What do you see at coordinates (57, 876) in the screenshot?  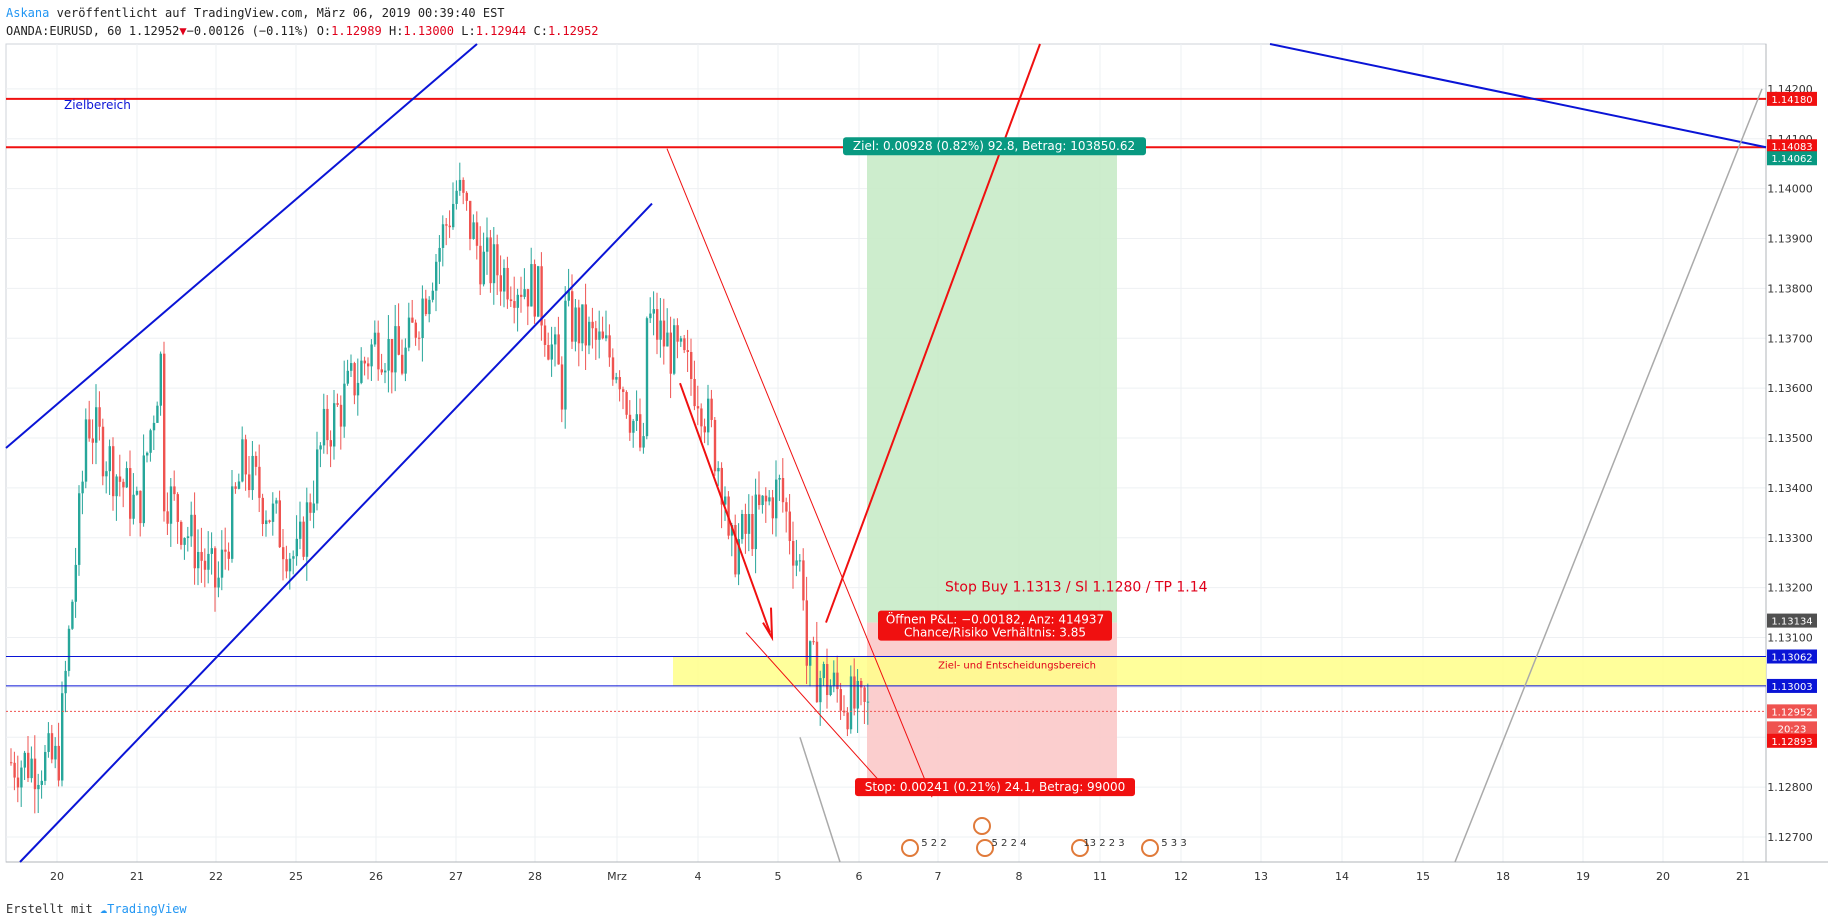 I see `x-tick-label: 20` at bounding box center [57, 876].